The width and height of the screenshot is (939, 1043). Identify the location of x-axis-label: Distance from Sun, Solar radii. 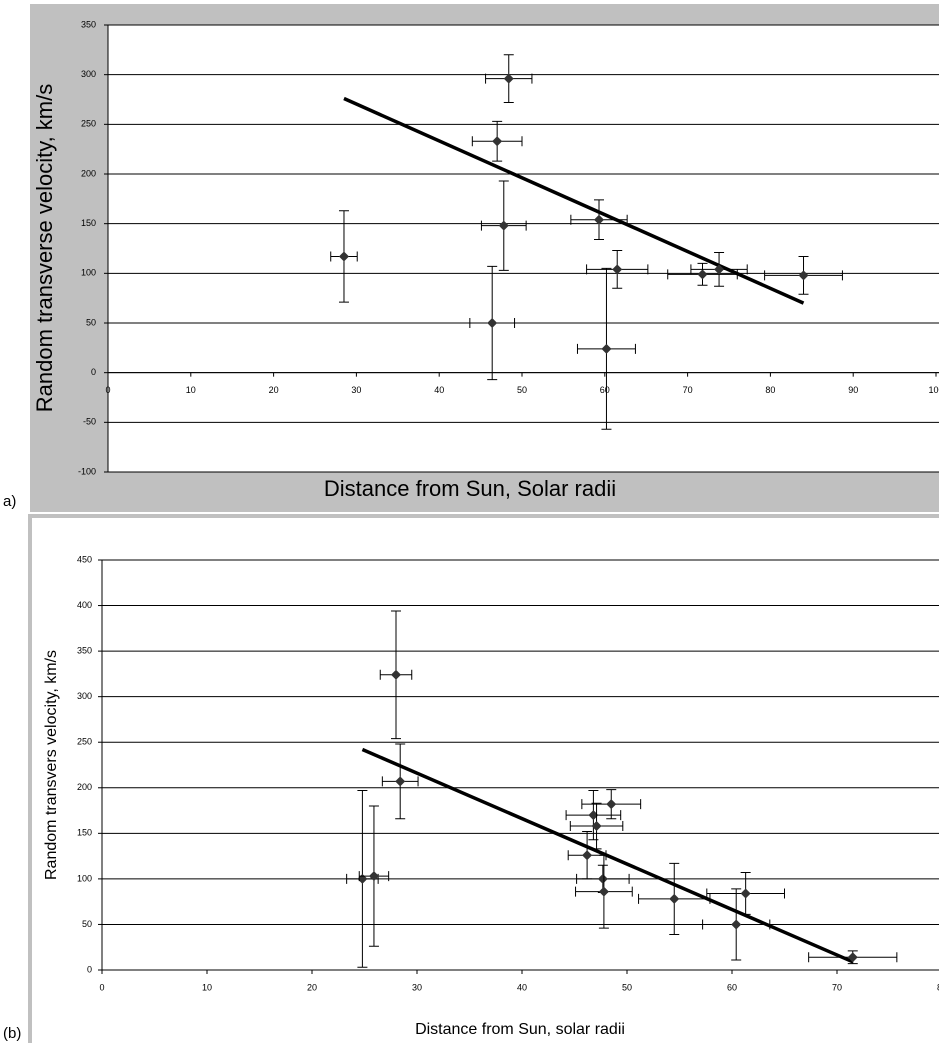
(470, 488).